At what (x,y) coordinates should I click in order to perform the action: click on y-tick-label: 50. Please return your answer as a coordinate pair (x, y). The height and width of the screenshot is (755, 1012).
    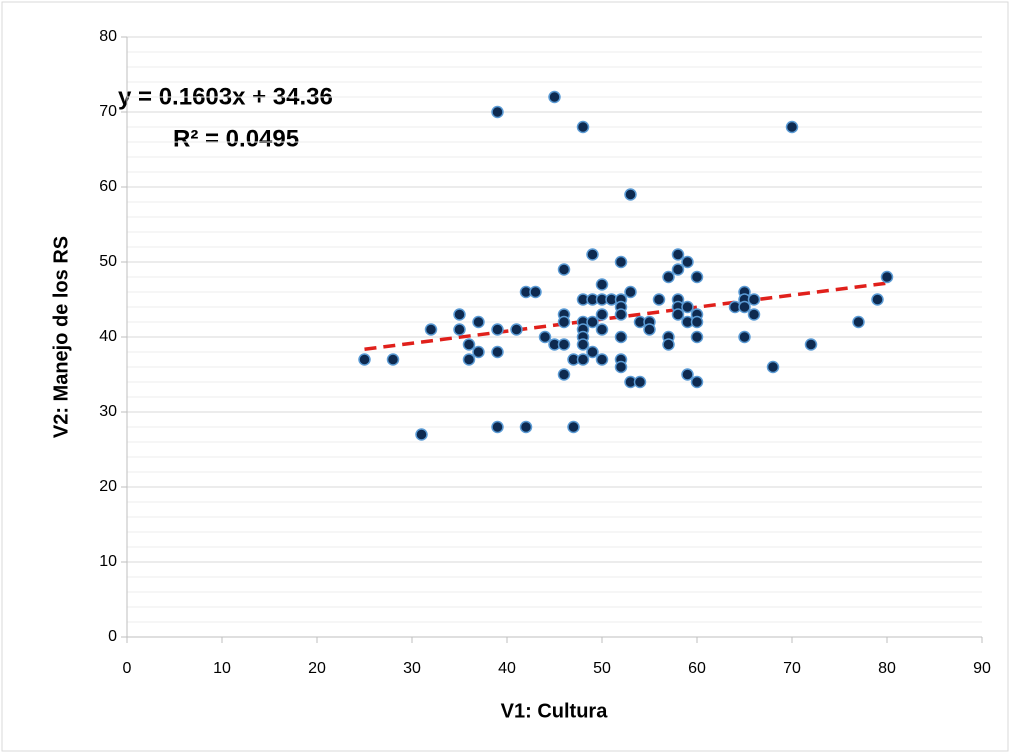
    Looking at the image, I should click on (108, 261).